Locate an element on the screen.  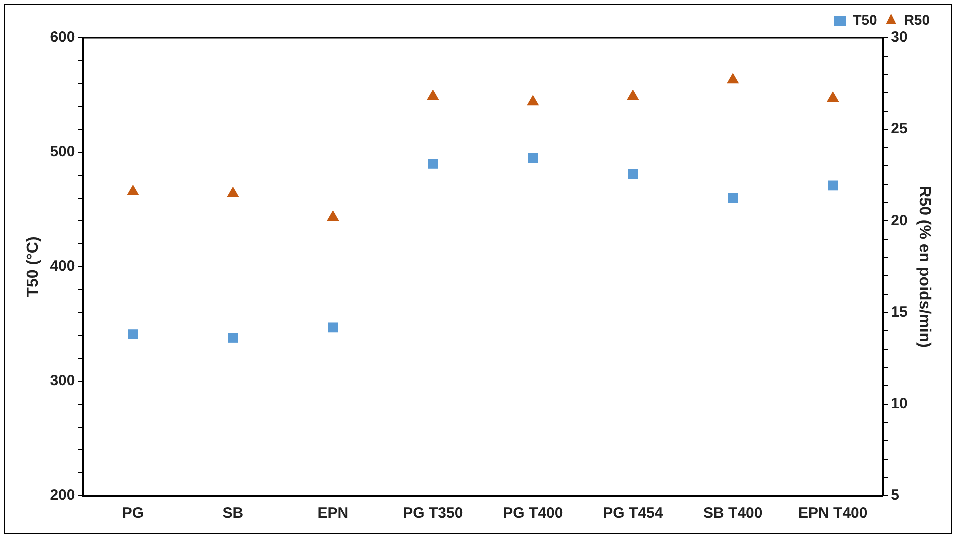
y-tick-label: 300 is located at coordinates (63, 381).